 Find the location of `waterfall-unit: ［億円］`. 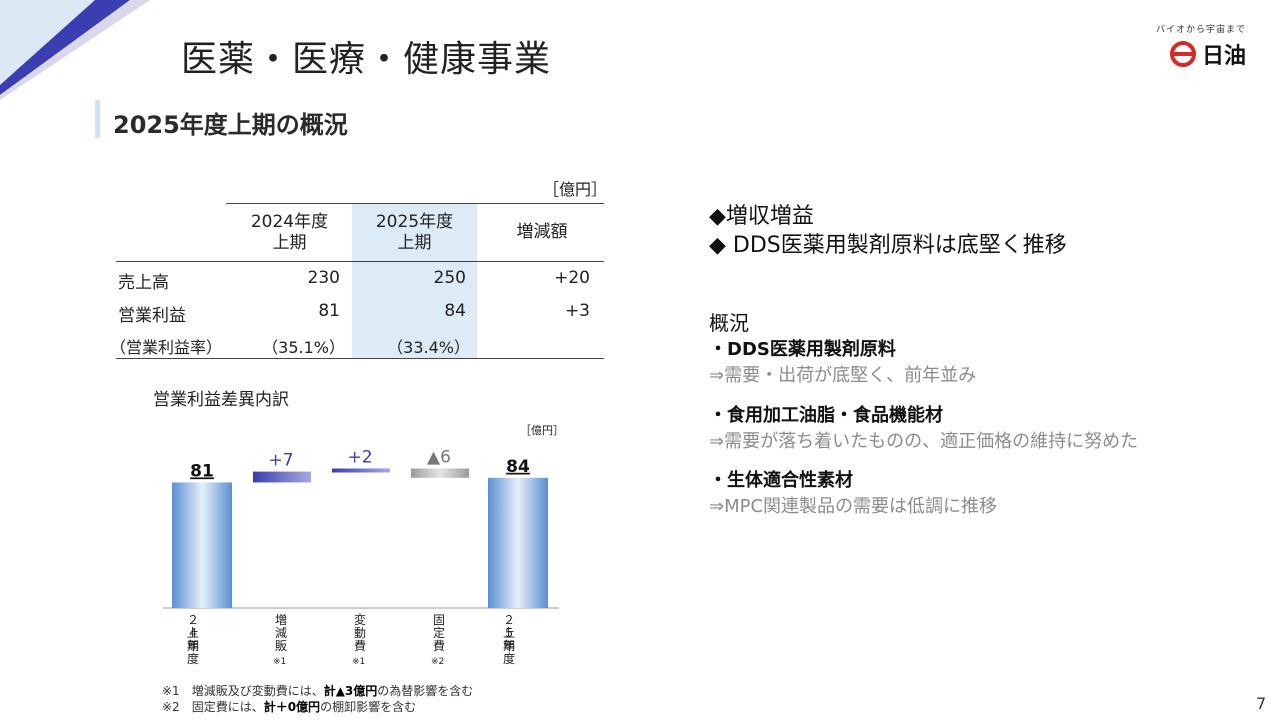

waterfall-unit: ［億円］ is located at coordinates (542, 430).